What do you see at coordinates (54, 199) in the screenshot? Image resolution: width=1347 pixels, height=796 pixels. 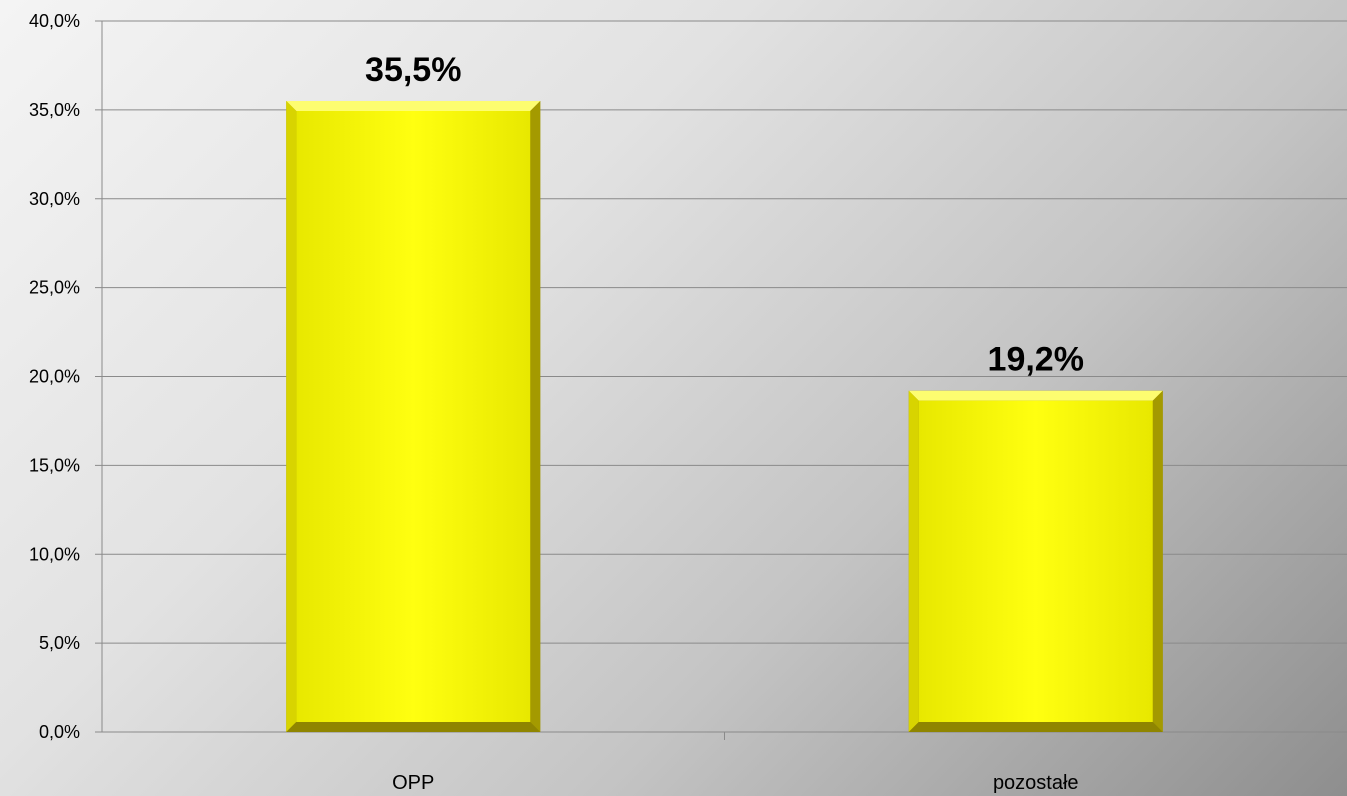 I see `y-tick-label: 30,0%` at bounding box center [54, 199].